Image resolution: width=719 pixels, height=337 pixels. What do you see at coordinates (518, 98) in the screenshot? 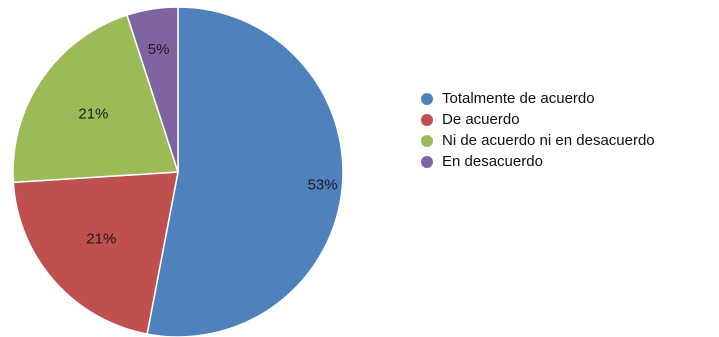
I see `legend-label: Totalmente de acuerdo` at bounding box center [518, 98].